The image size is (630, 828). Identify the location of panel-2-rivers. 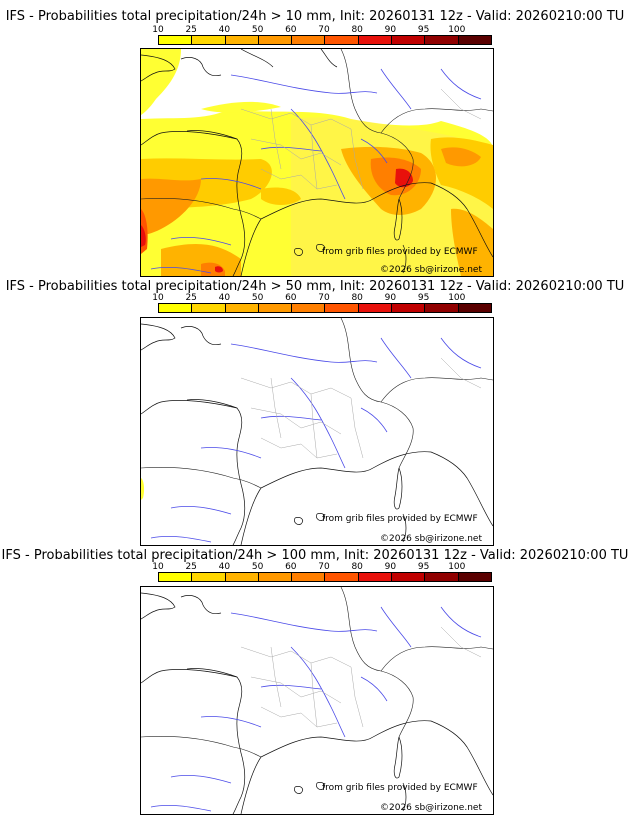
(316, 440).